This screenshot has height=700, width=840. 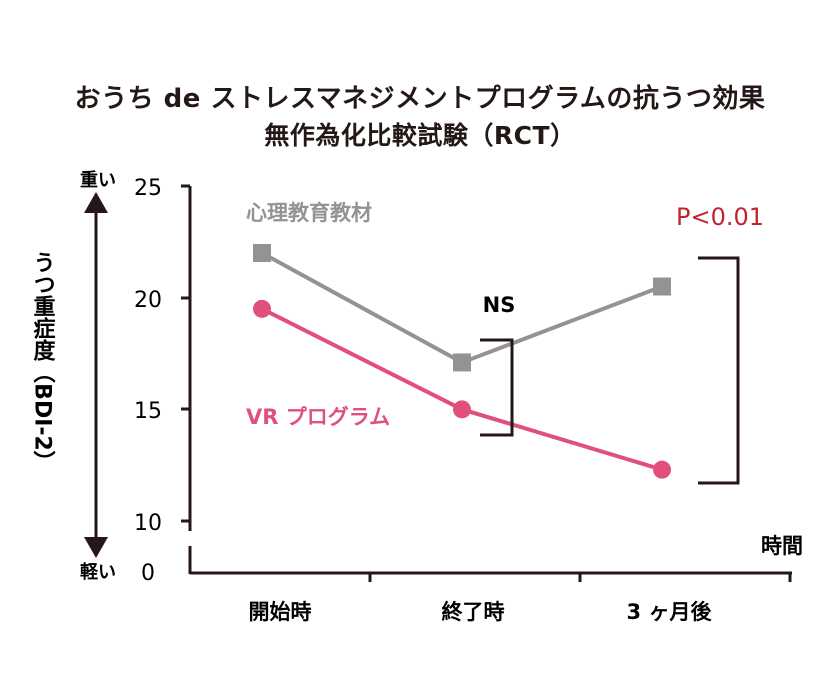 What do you see at coordinates (96, 375) in the screenshot?
I see `severity-arrow` at bounding box center [96, 375].